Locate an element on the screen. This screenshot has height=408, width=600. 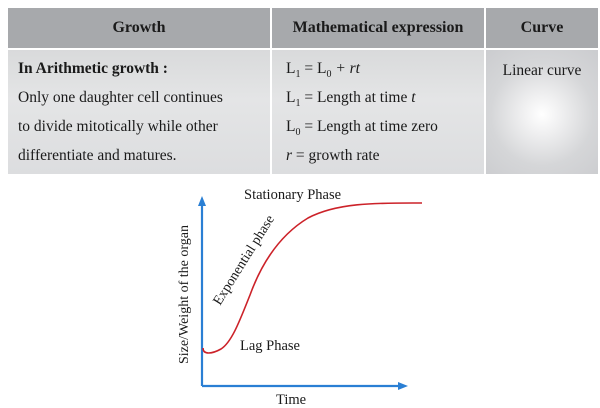
arithmetic-growth-heading: In Arithmetic growth : is located at coordinates (93, 68).